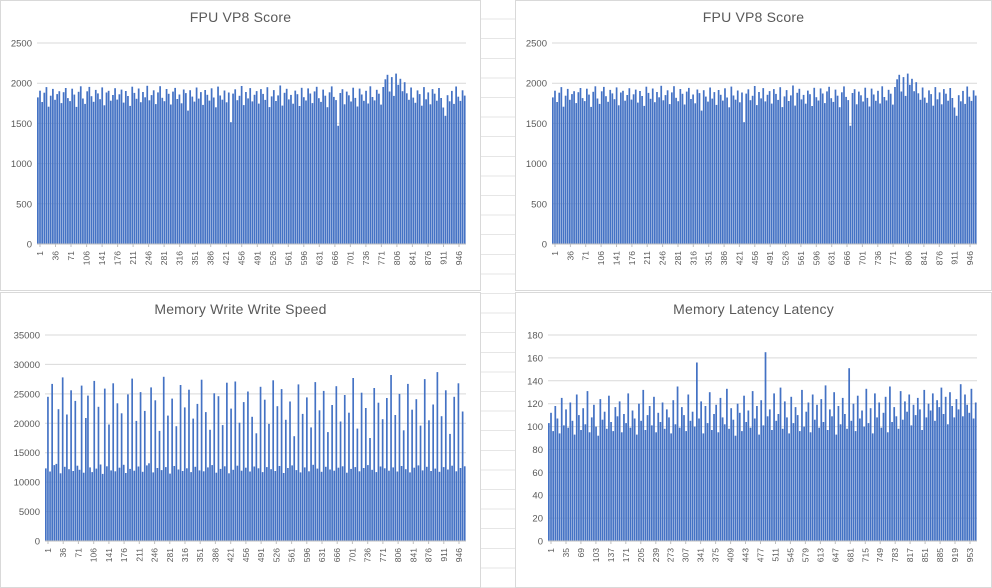 The width and height of the screenshot is (992, 588). What do you see at coordinates (21, 84) in the screenshot?
I see `svg-text: 2000` at bounding box center [21, 84].